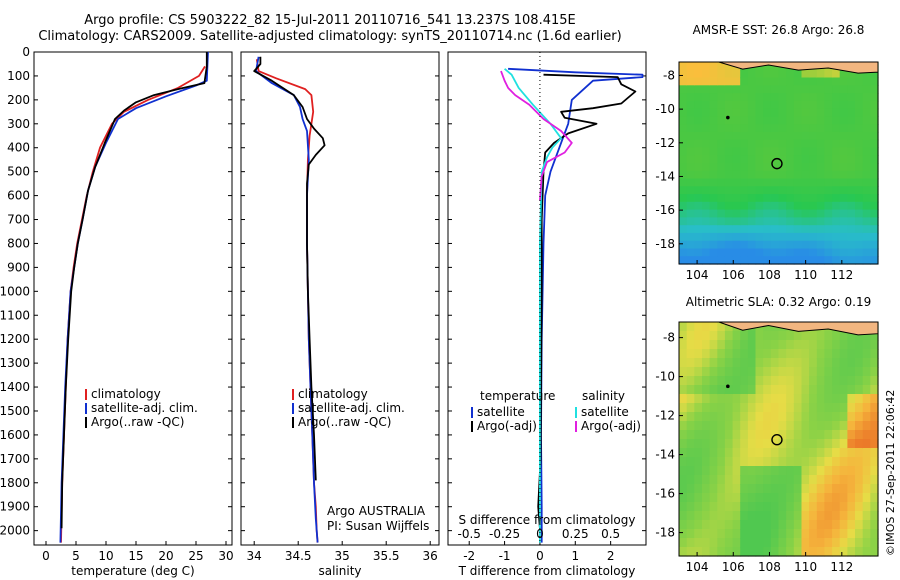 The width and height of the screenshot is (900, 580). Describe the element at coordinates (18, 172) in the screenshot. I see `depth-tick-label: 500` at that location.